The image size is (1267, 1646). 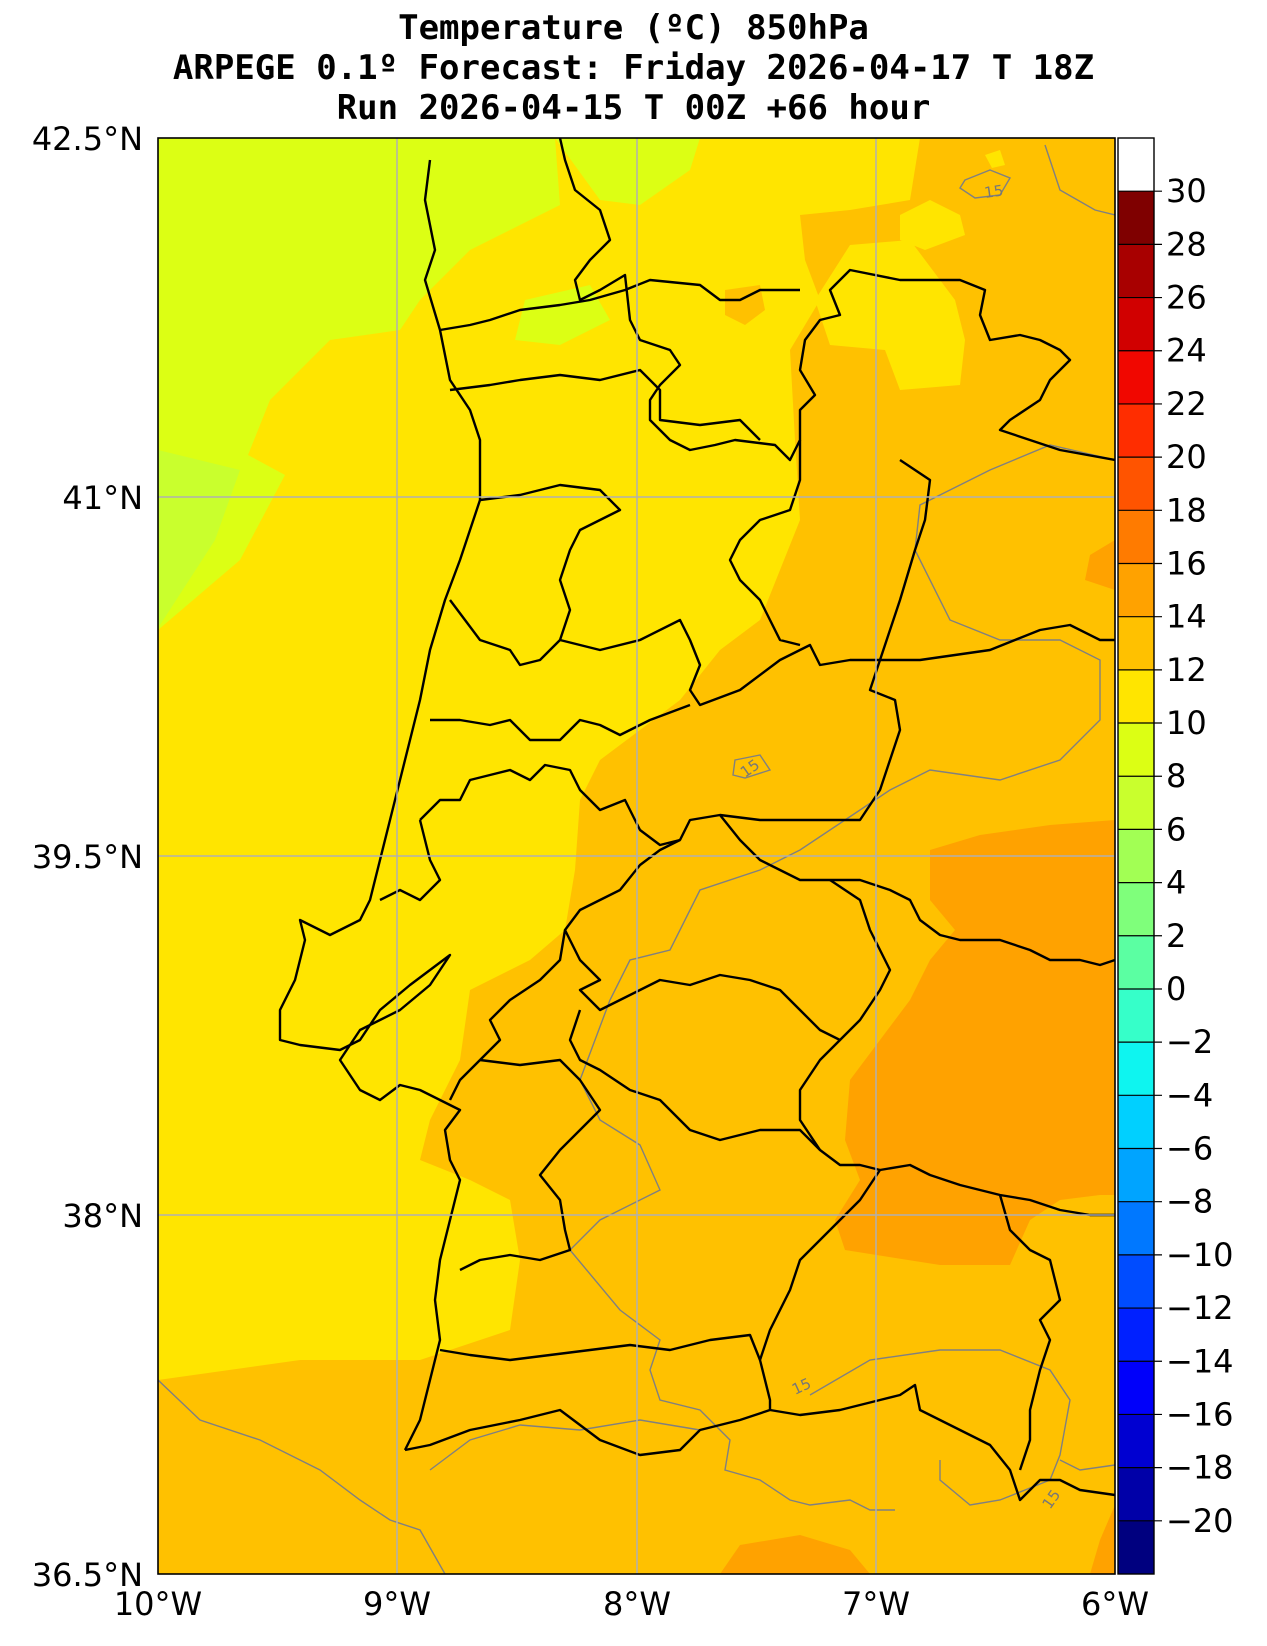 What do you see at coordinates (102, 1216) in the screenshot?
I see `lat-label-38: 38°N` at bounding box center [102, 1216].